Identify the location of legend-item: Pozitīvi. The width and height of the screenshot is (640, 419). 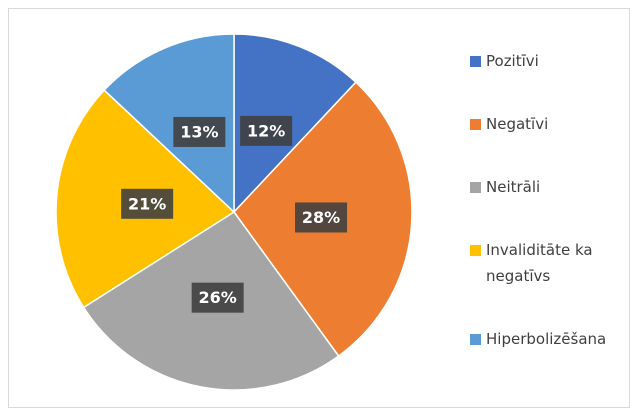
(550, 61).